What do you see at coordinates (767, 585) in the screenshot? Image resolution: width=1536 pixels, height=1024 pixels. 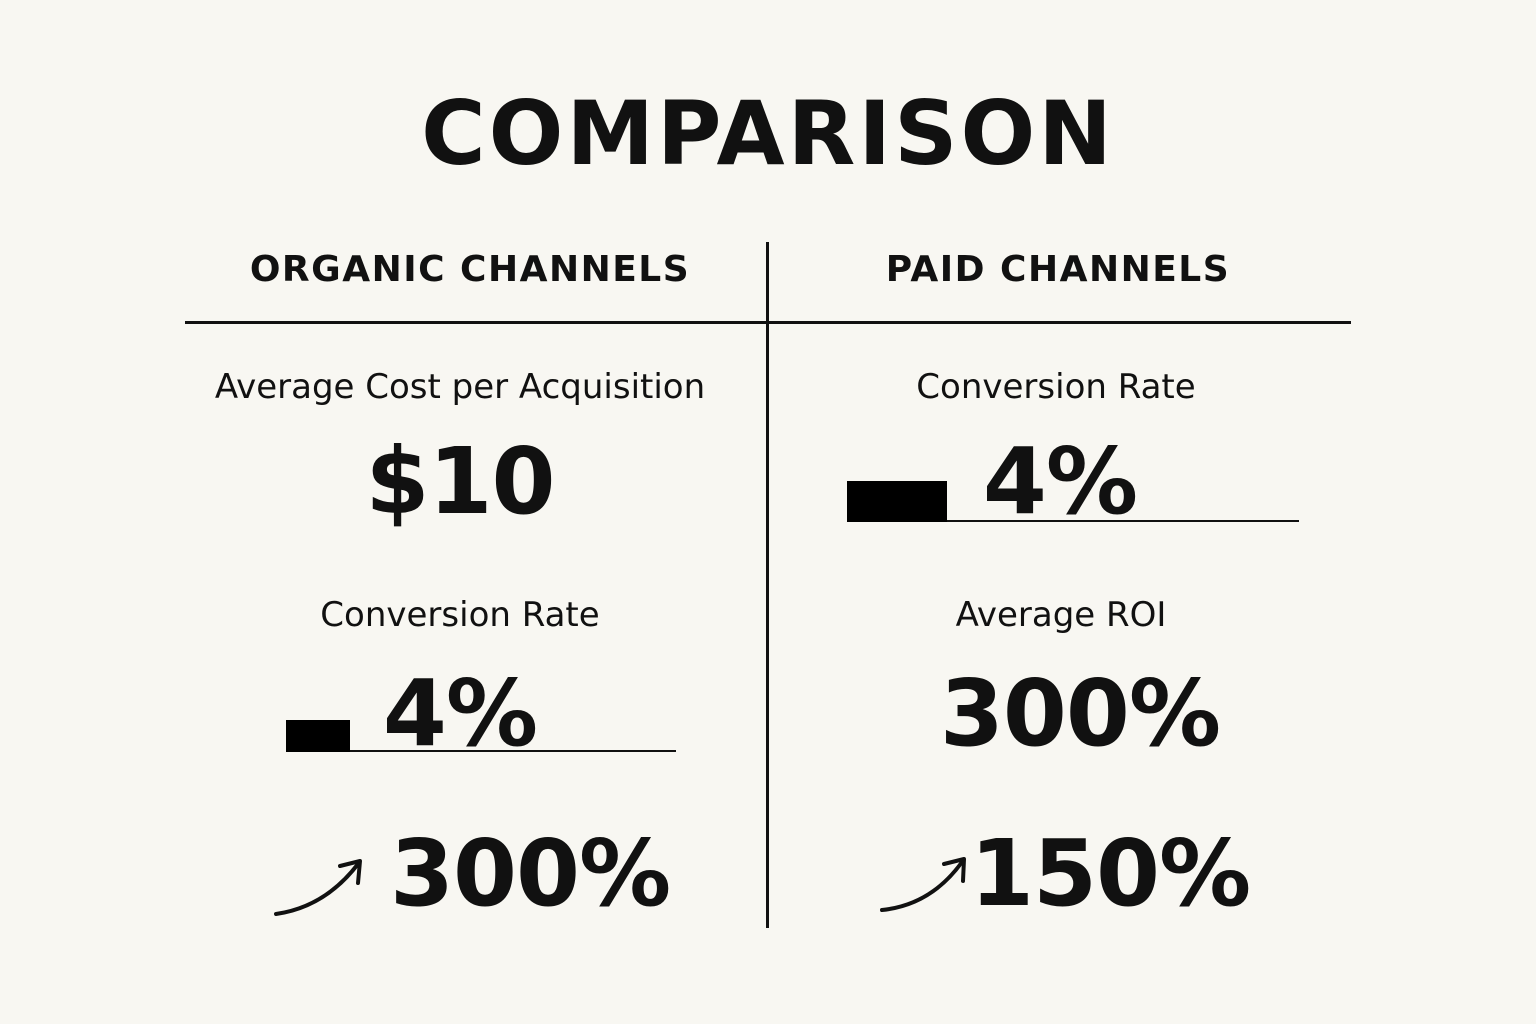 I see `column-divider` at bounding box center [767, 585].